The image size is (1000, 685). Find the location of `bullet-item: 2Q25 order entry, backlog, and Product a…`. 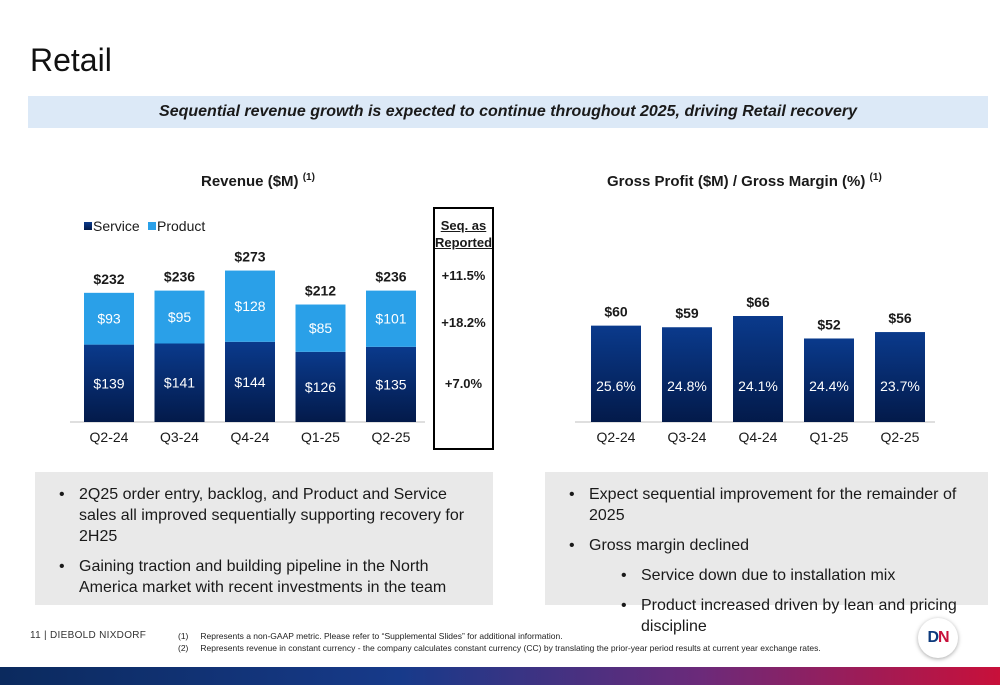

bullet-item: 2Q25 order entry, backlog, and Product a… is located at coordinates (263, 515).